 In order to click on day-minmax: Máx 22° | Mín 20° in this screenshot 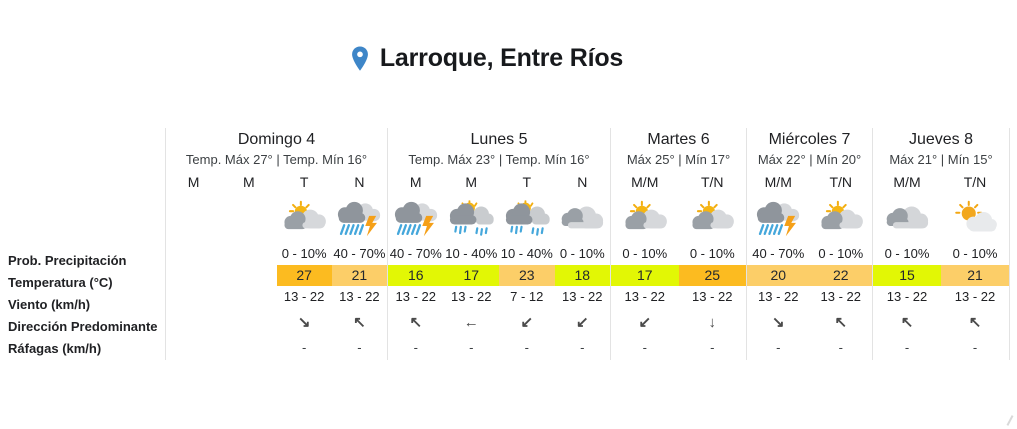, I will do `click(809, 159)`.